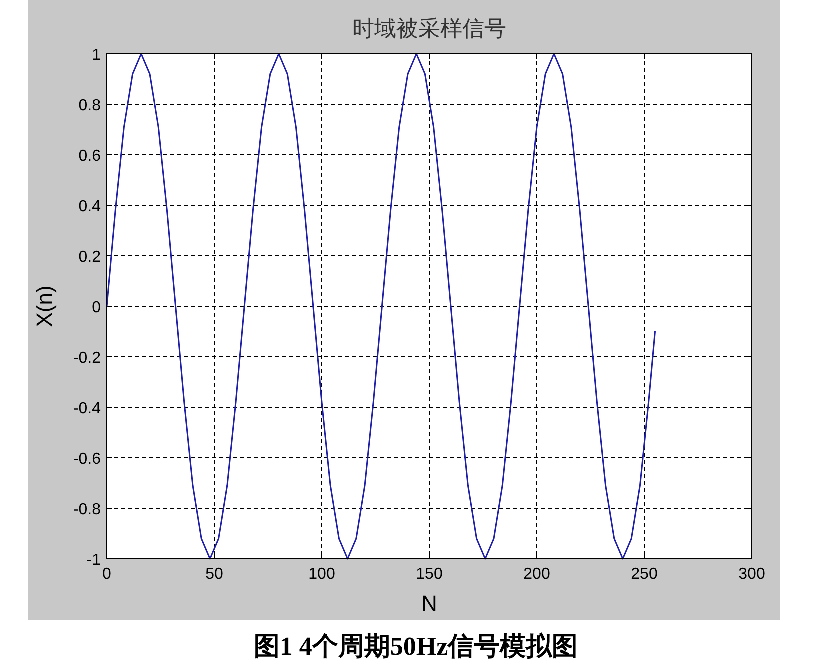 The width and height of the screenshot is (832, 670). I want to click on y-tick-label: 1, so click(97, 55).